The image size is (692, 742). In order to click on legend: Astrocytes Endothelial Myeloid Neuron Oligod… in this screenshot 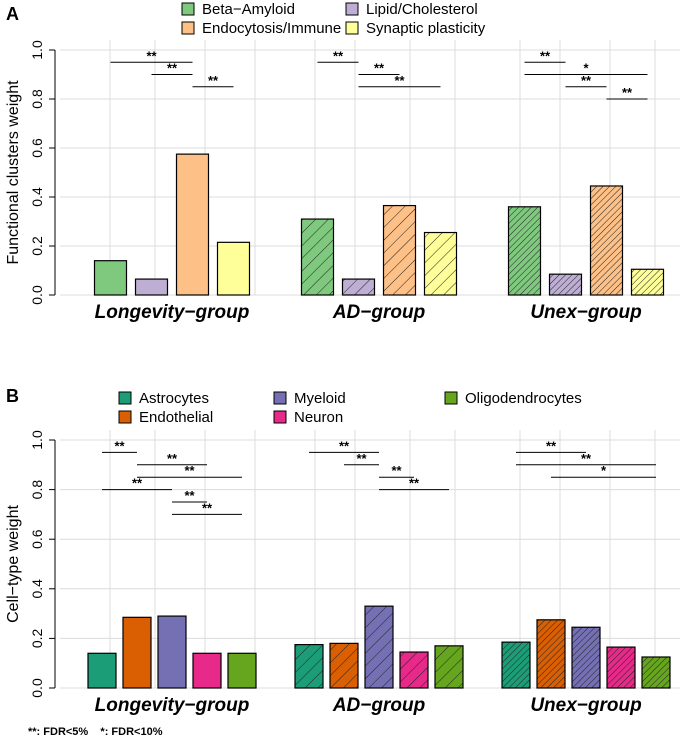, I will do `click(350, 408)`.